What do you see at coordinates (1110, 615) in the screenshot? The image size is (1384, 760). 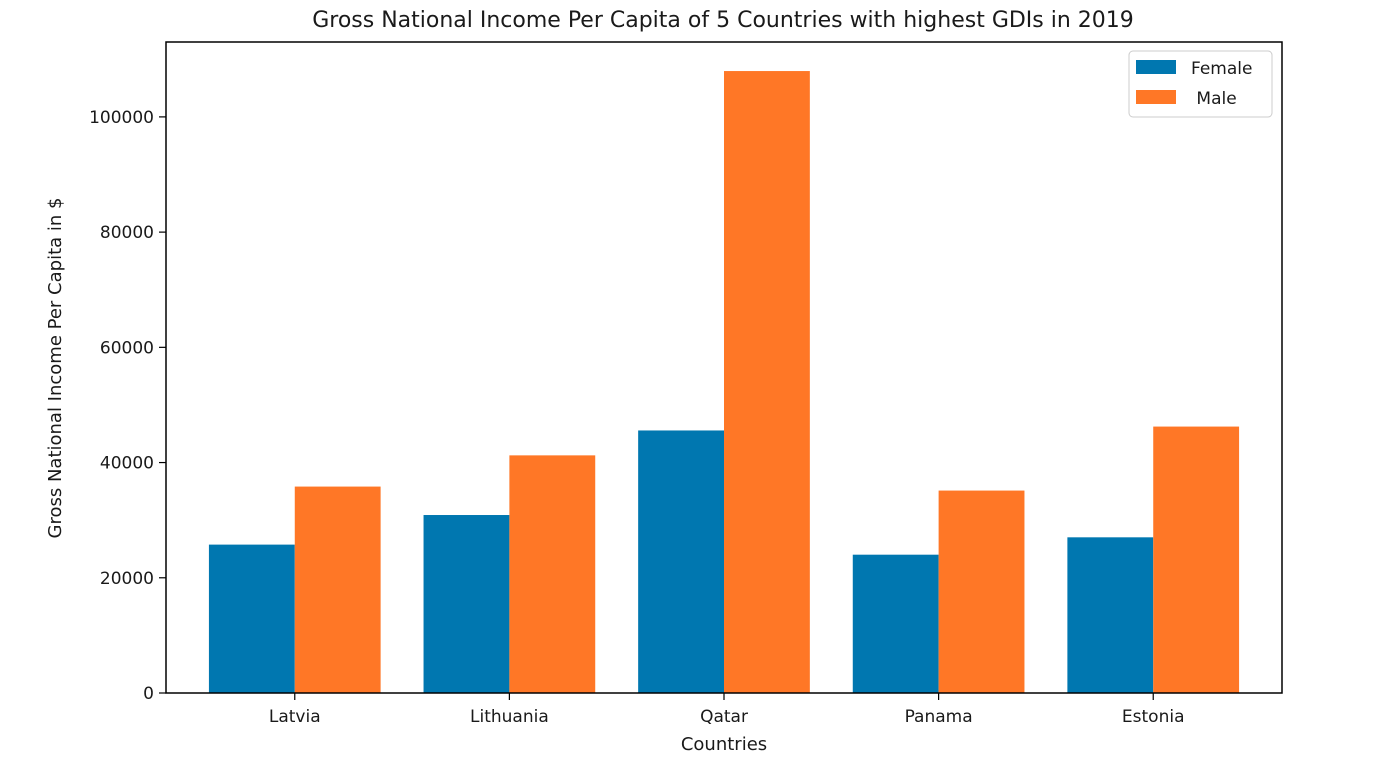 I see `bar-female-estonia` at bounding box center [1110, 615].